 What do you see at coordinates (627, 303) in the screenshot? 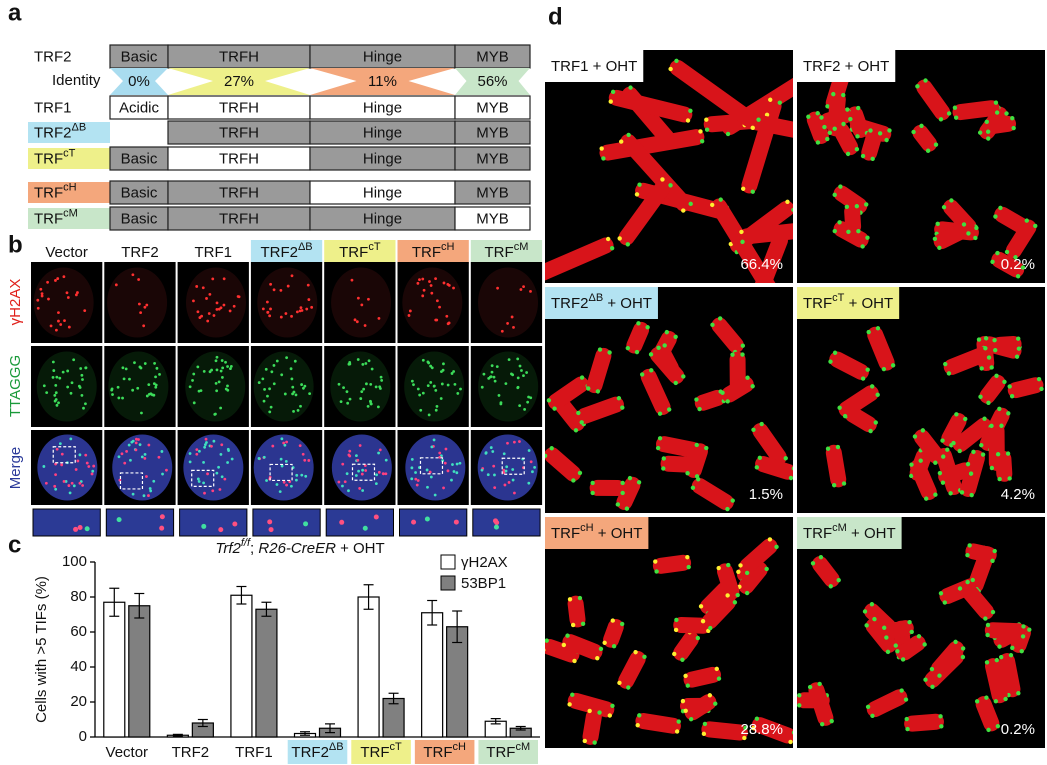
I see `panel-label-part: + OHT` at bounding box center [627, 303].